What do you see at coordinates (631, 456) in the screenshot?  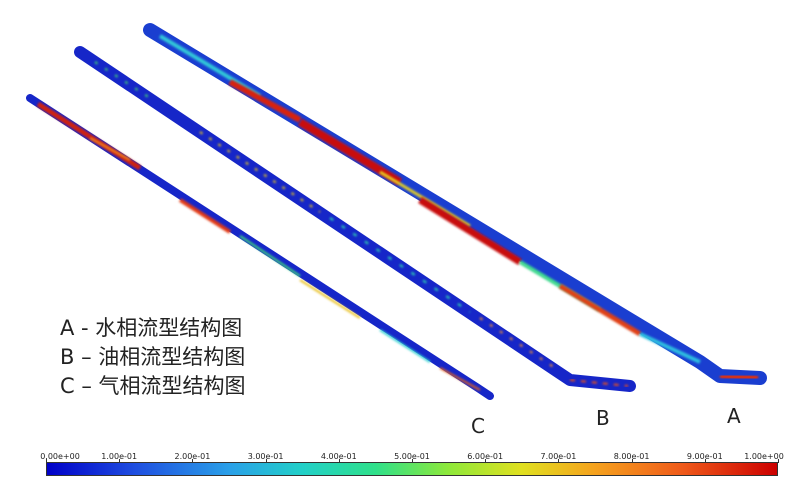 I see `colorbar-tick-label: 8.00e-01` at bounding box center [631, 456].